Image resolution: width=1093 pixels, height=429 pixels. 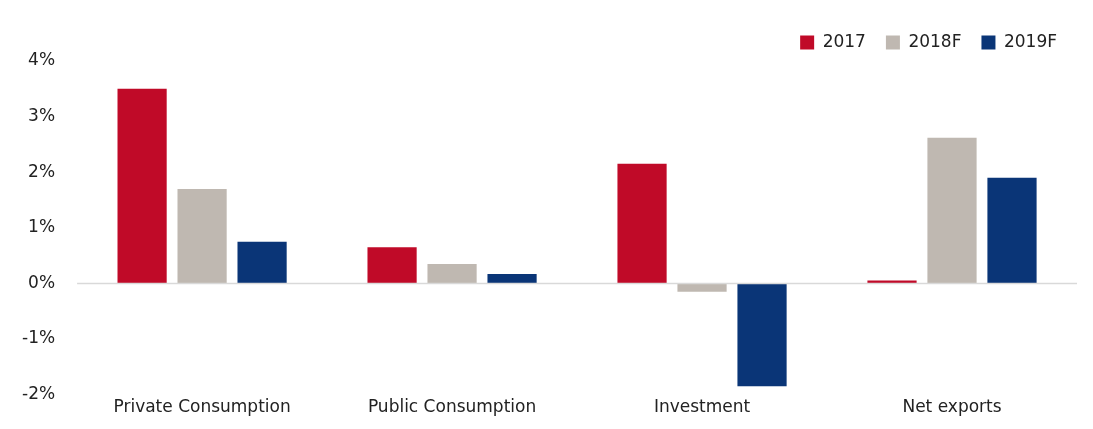 I want to click on legend-label: 2018F, so click(x=935, y=40).